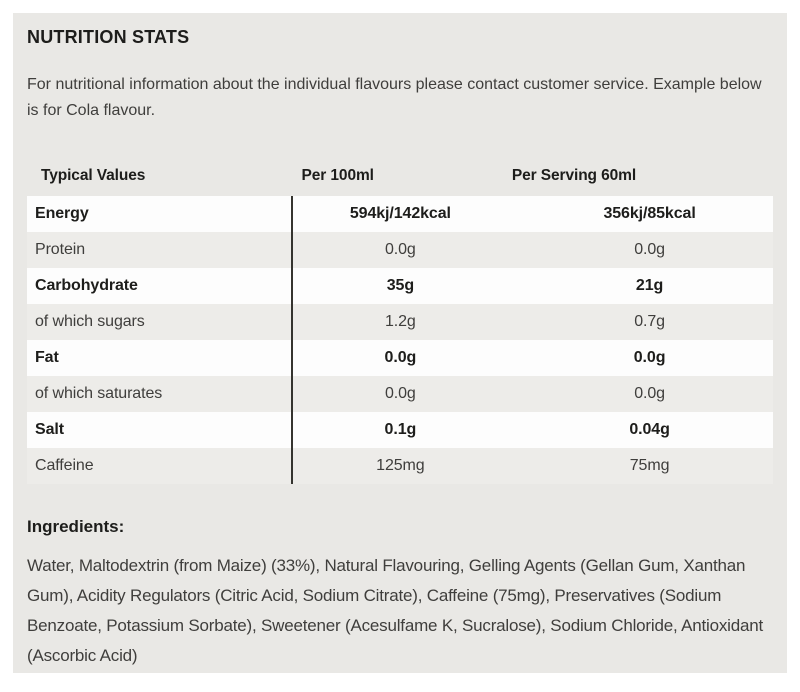 This screenshot has height=692, width=800. Describe the element at coordinates (649, 213) in the screenshot. I see `row-value-per-serving: 356kj/85kcal` at that location.